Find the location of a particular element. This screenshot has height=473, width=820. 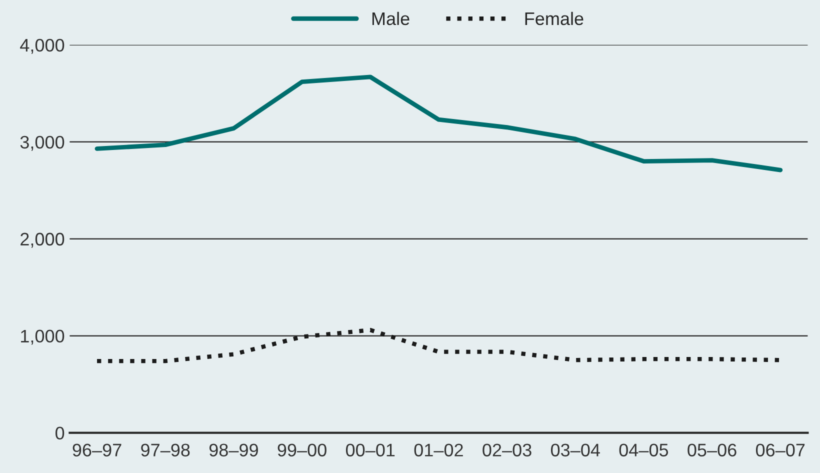

x-tick-label: 99–00 is located at coordinates (302, 450).